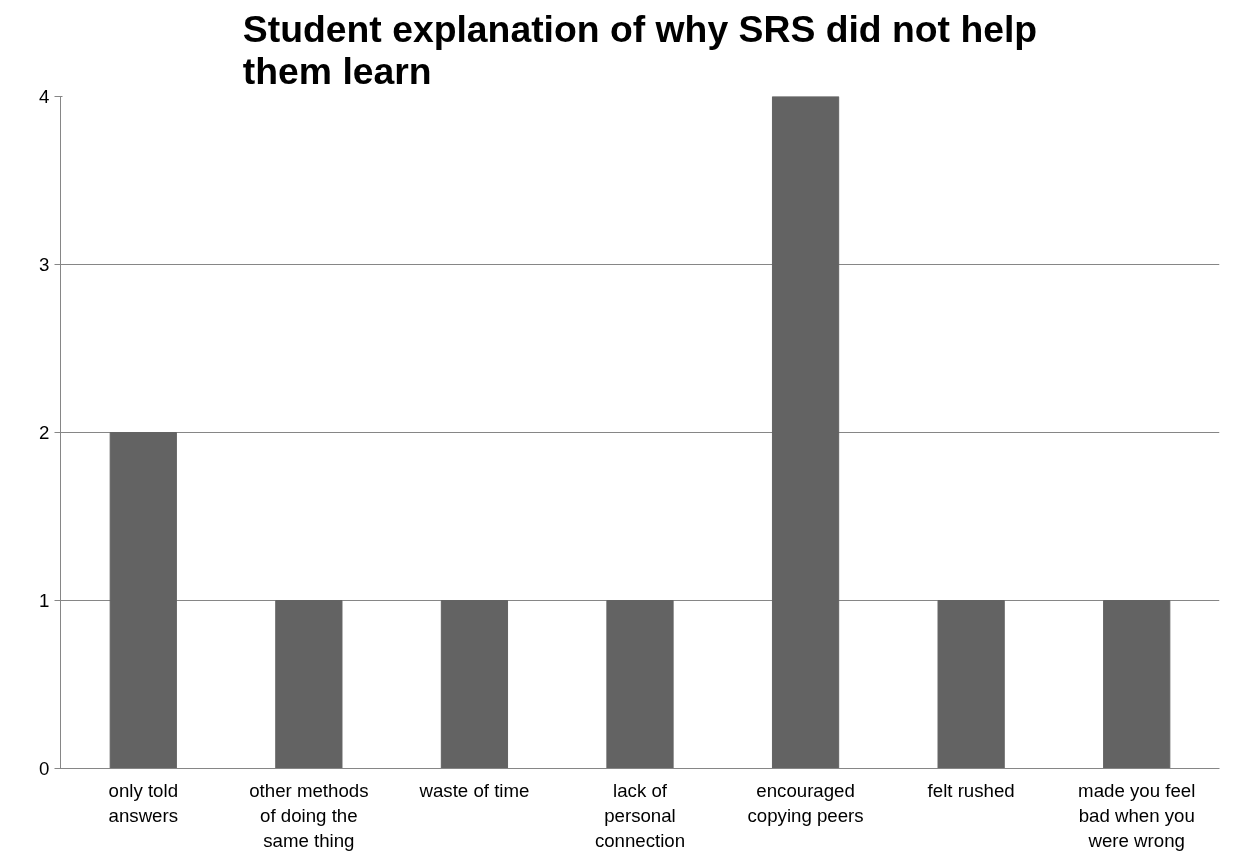  I want to click on x-tick-label: only told answers, so click(143, 802).